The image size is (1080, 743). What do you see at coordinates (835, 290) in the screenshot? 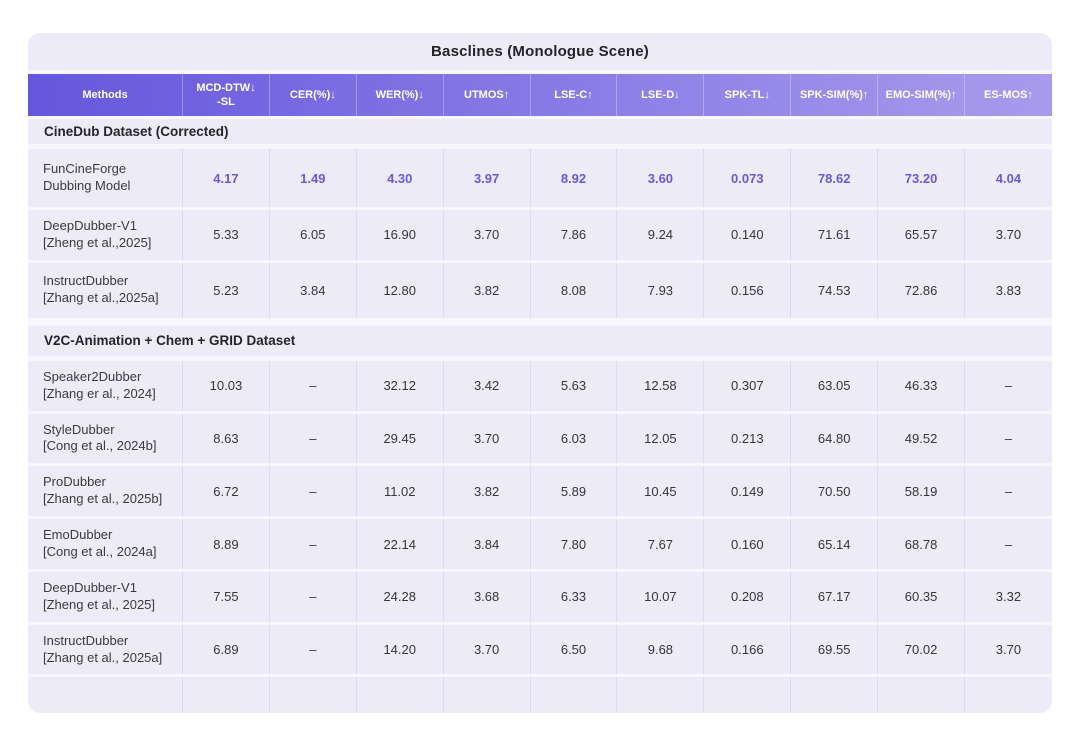
I see `value-cell-spk-sim: 74.53` at bounding box center [835, 290].